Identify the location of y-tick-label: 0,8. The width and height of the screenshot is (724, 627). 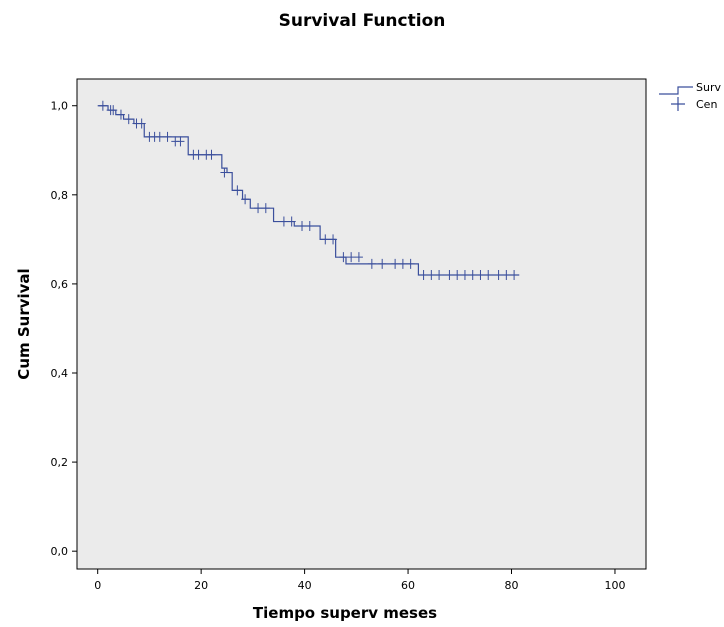
(60, 195).